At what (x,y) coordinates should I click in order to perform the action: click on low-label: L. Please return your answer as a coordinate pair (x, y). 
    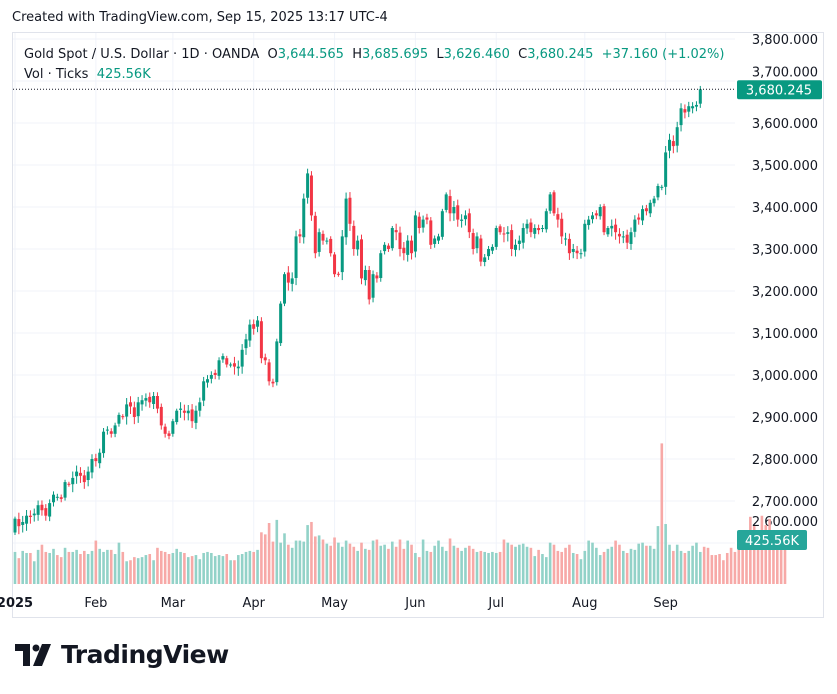
    Looking at the image, I should click on (440, 54).